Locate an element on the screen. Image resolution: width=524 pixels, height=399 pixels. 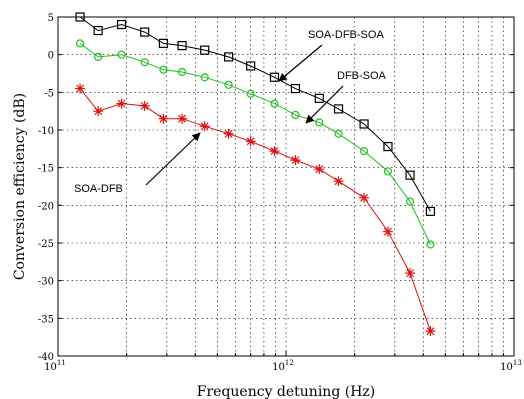
annotation-label: DFB-SOA is located at coordinates (362, 76).